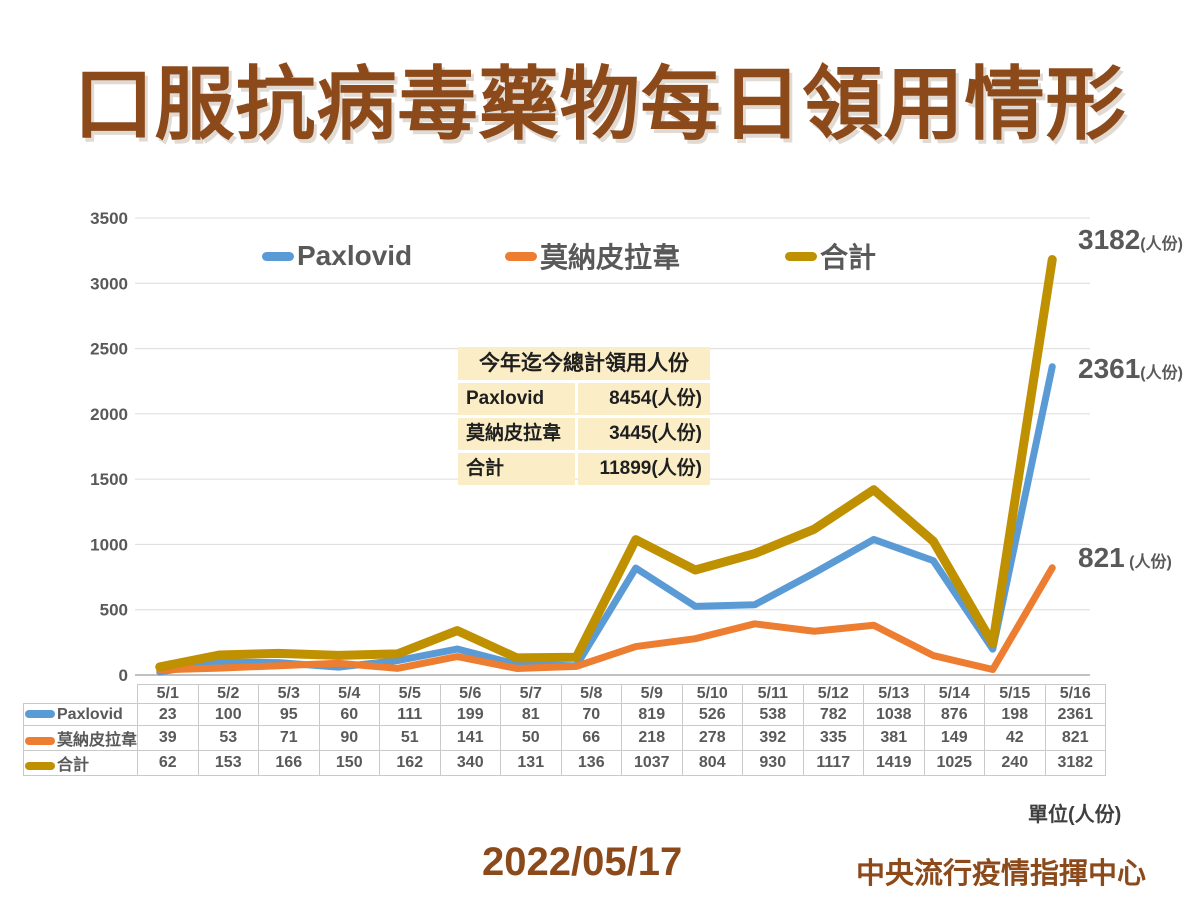 This screenshot has width=1200, height=900. Describe the element at coordinates (1015, 694) in the screenshot. I see `table-date-header: 5/15` at that location.